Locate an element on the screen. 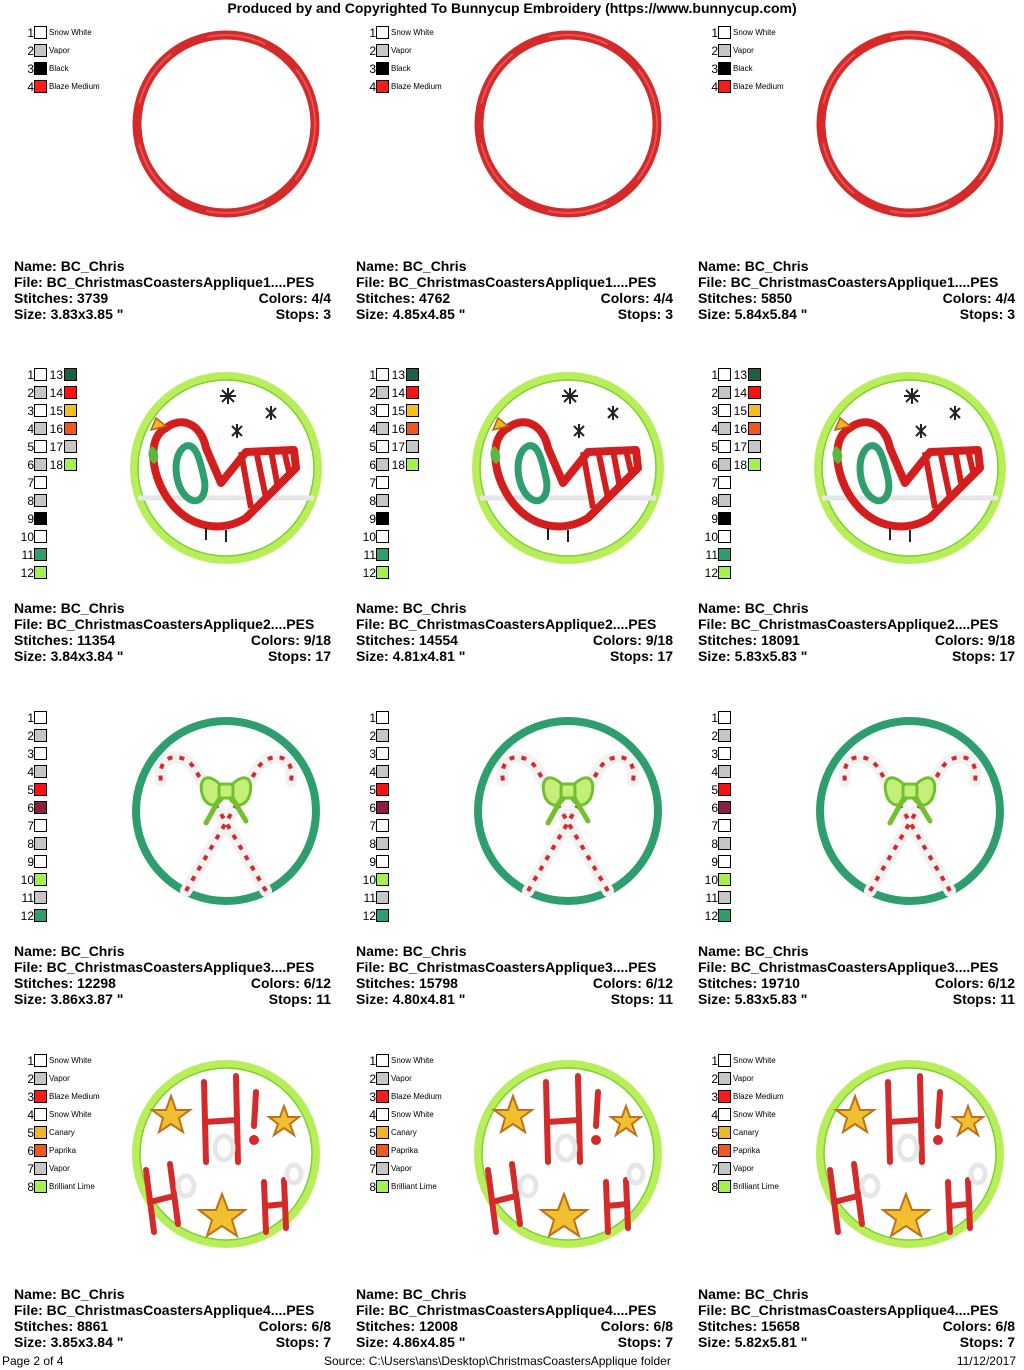 The height and width of the screenshot is (1370, 1024). info-line-stitches: Stitches: 12298 Colors: 6/12 is located at coordinates (172, 983).